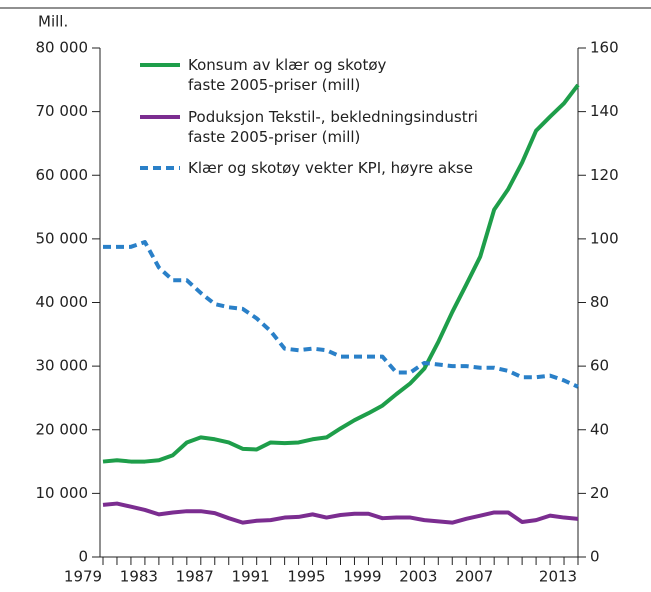 This screenshot has height=592, width=651. Describe the element at coordinates (595, 557) in the screenshot. I see `y2-tick-label: 0` at that location.